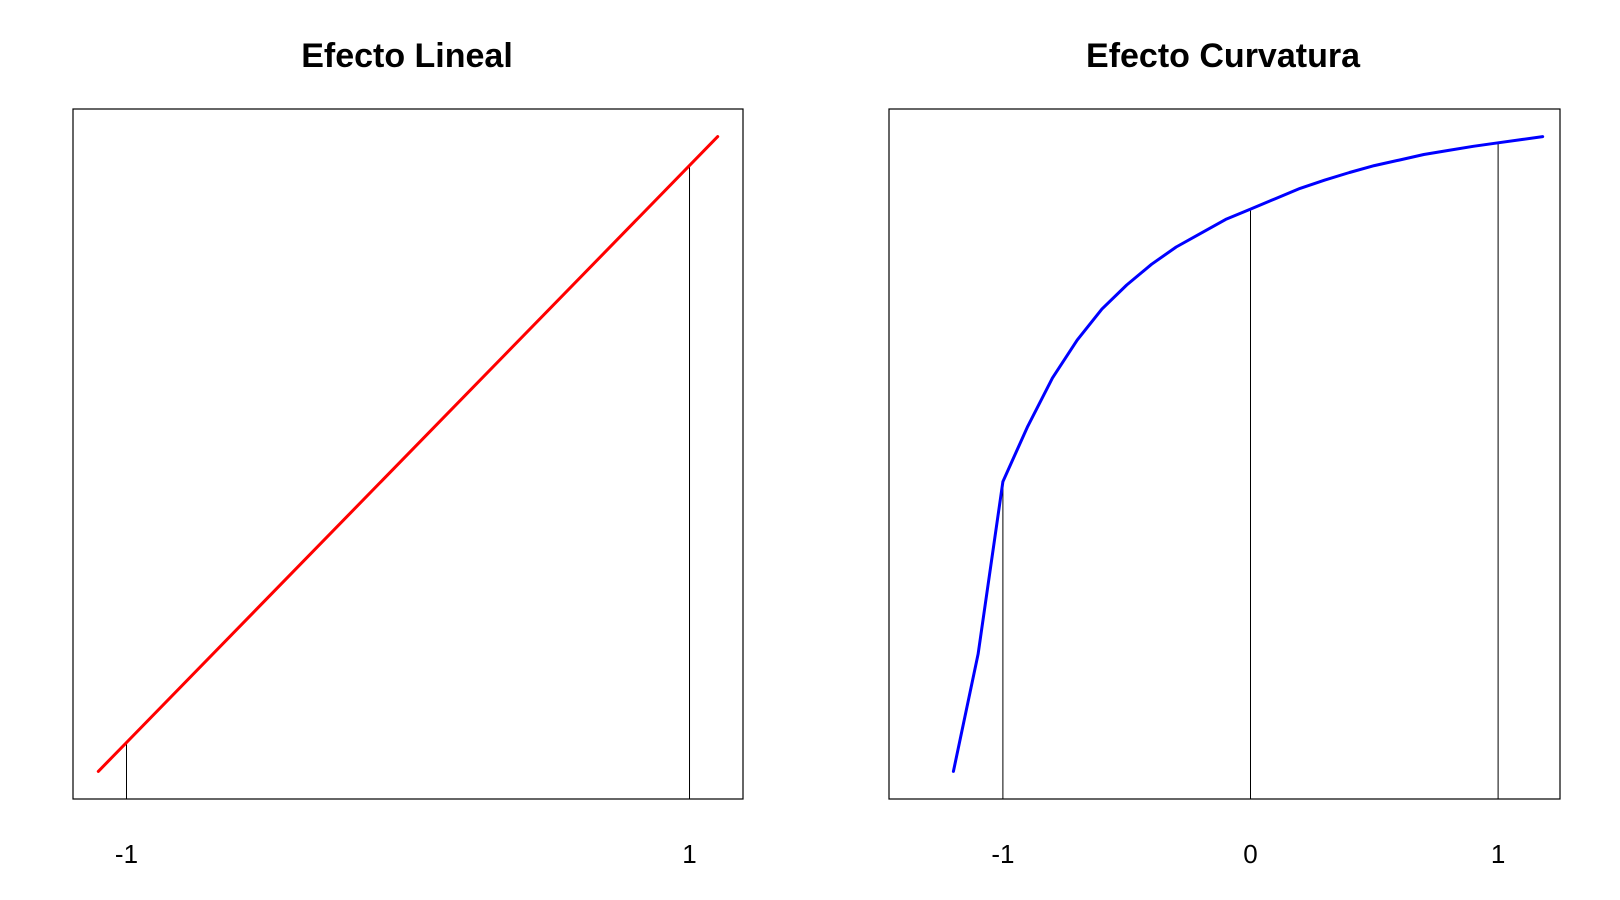 The height and width of the screenshot is (900, 1620). I want to click on panel-curvature-x-tick-label: 1, so click(1498, 854).